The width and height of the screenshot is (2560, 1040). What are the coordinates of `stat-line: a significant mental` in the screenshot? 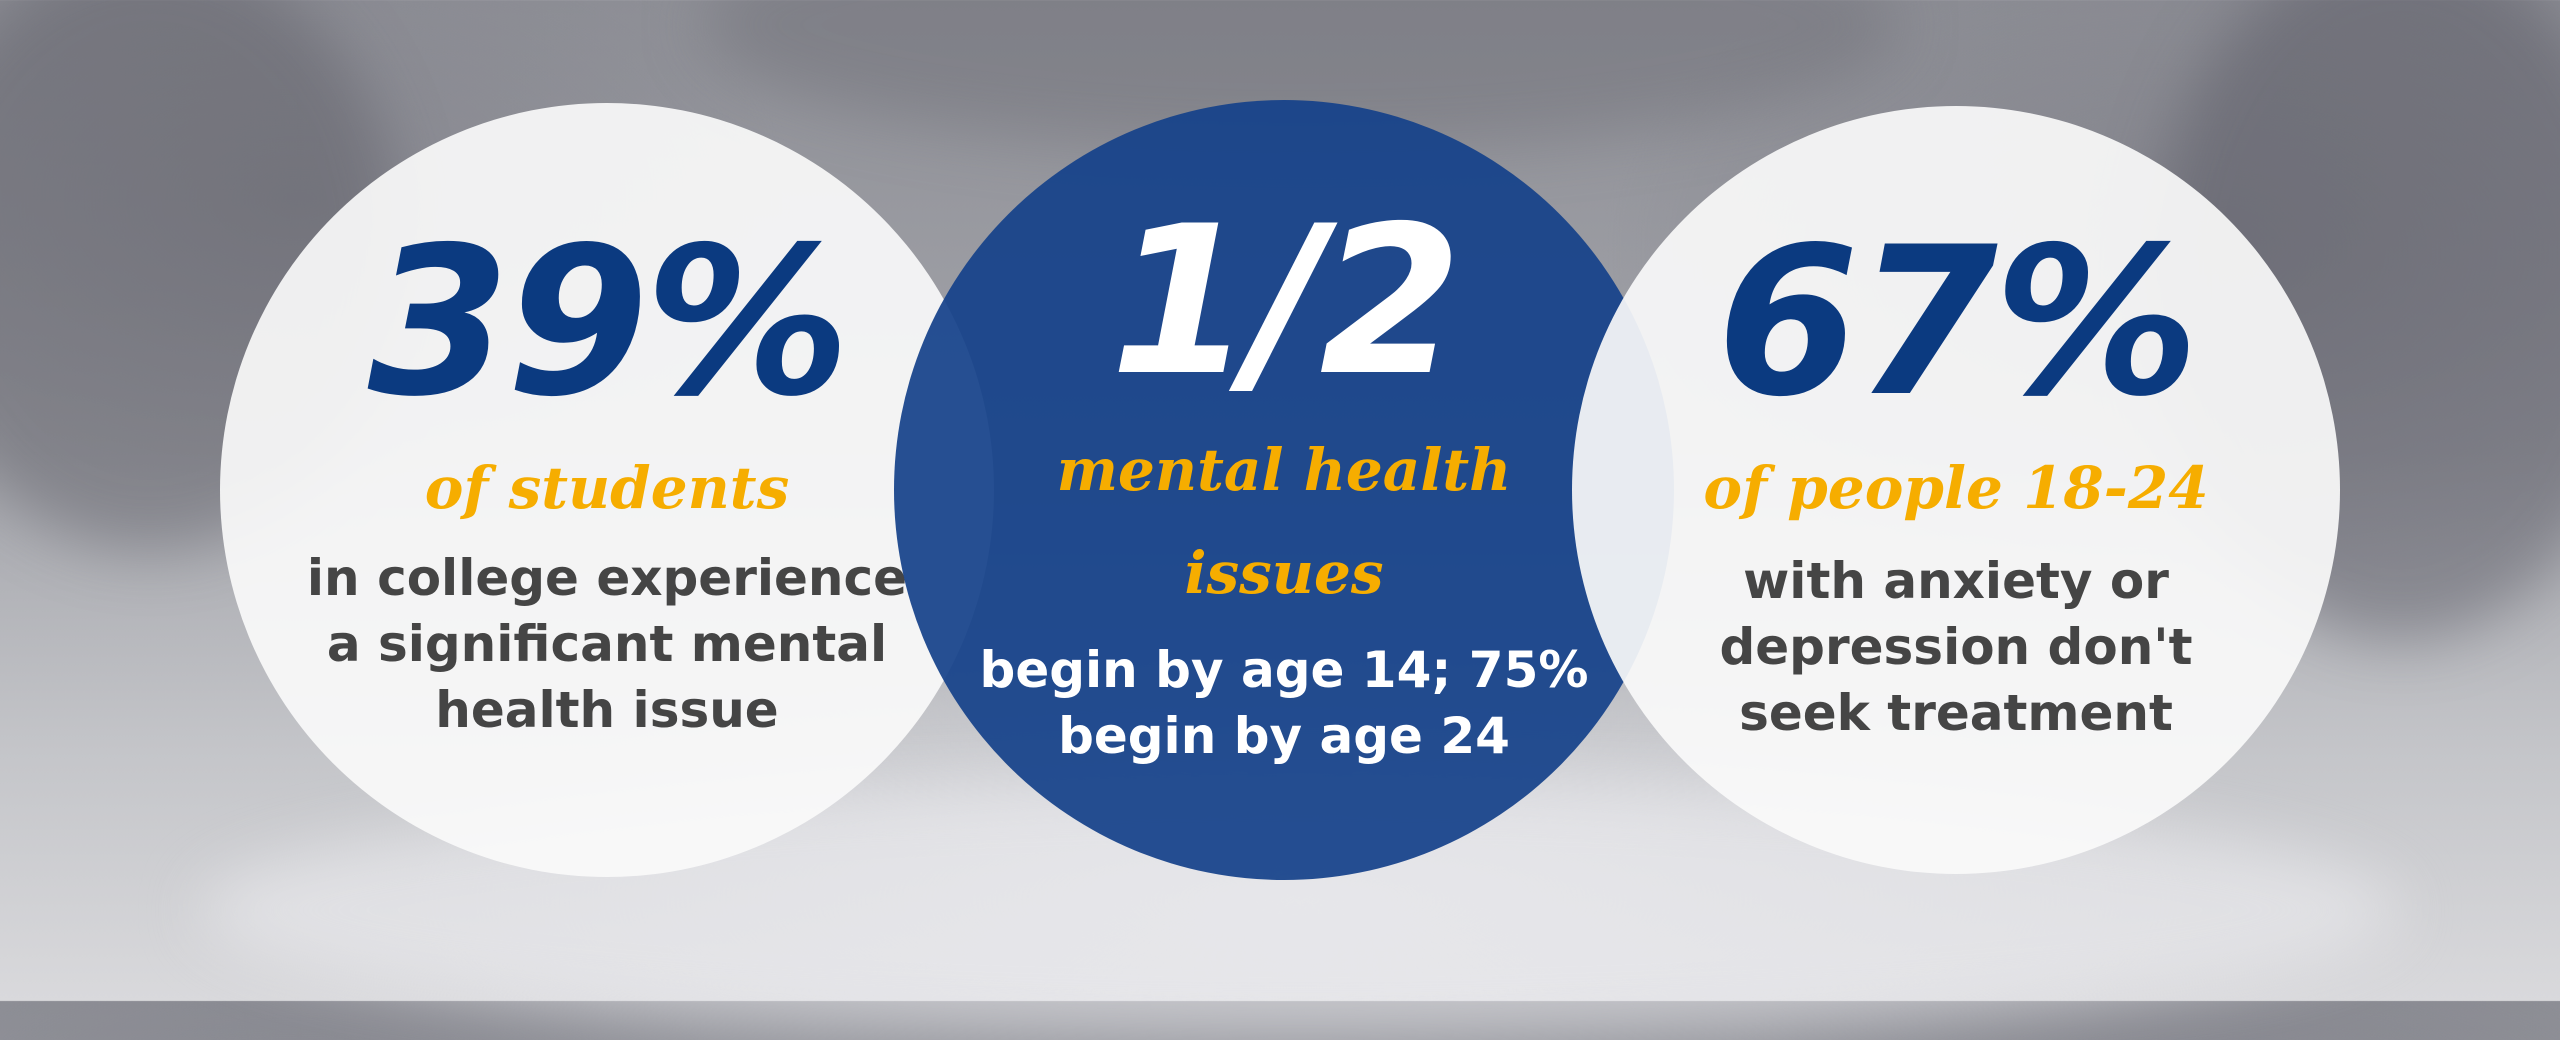 It's located at (607, 644).